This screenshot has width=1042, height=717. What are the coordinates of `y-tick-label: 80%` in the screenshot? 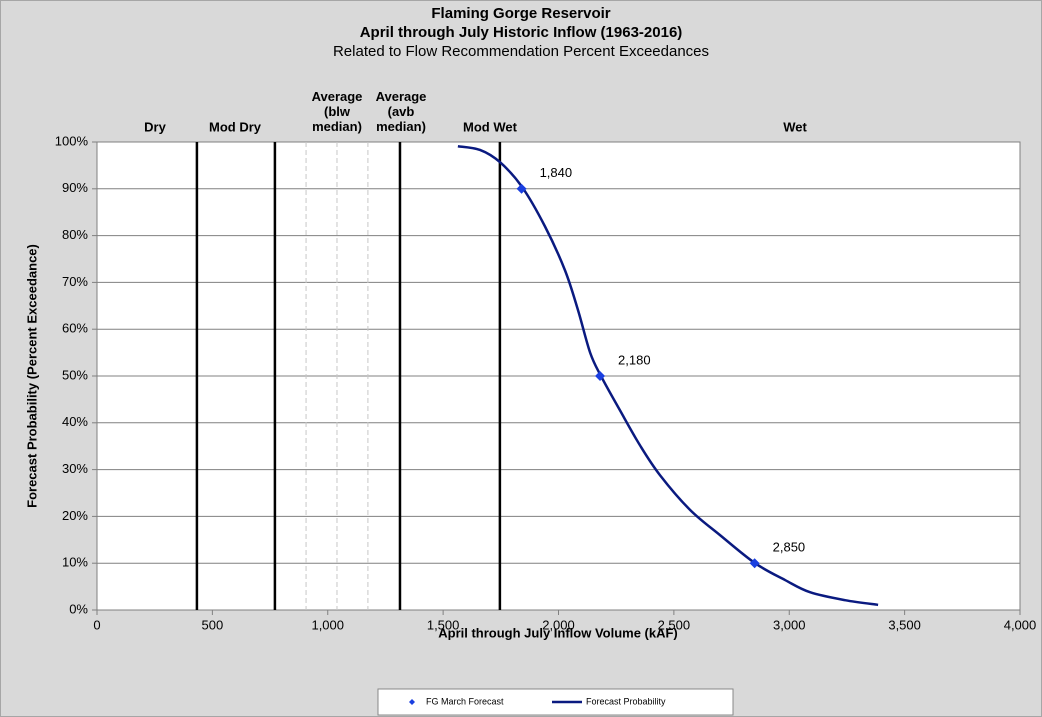 It's located at (75, 234).